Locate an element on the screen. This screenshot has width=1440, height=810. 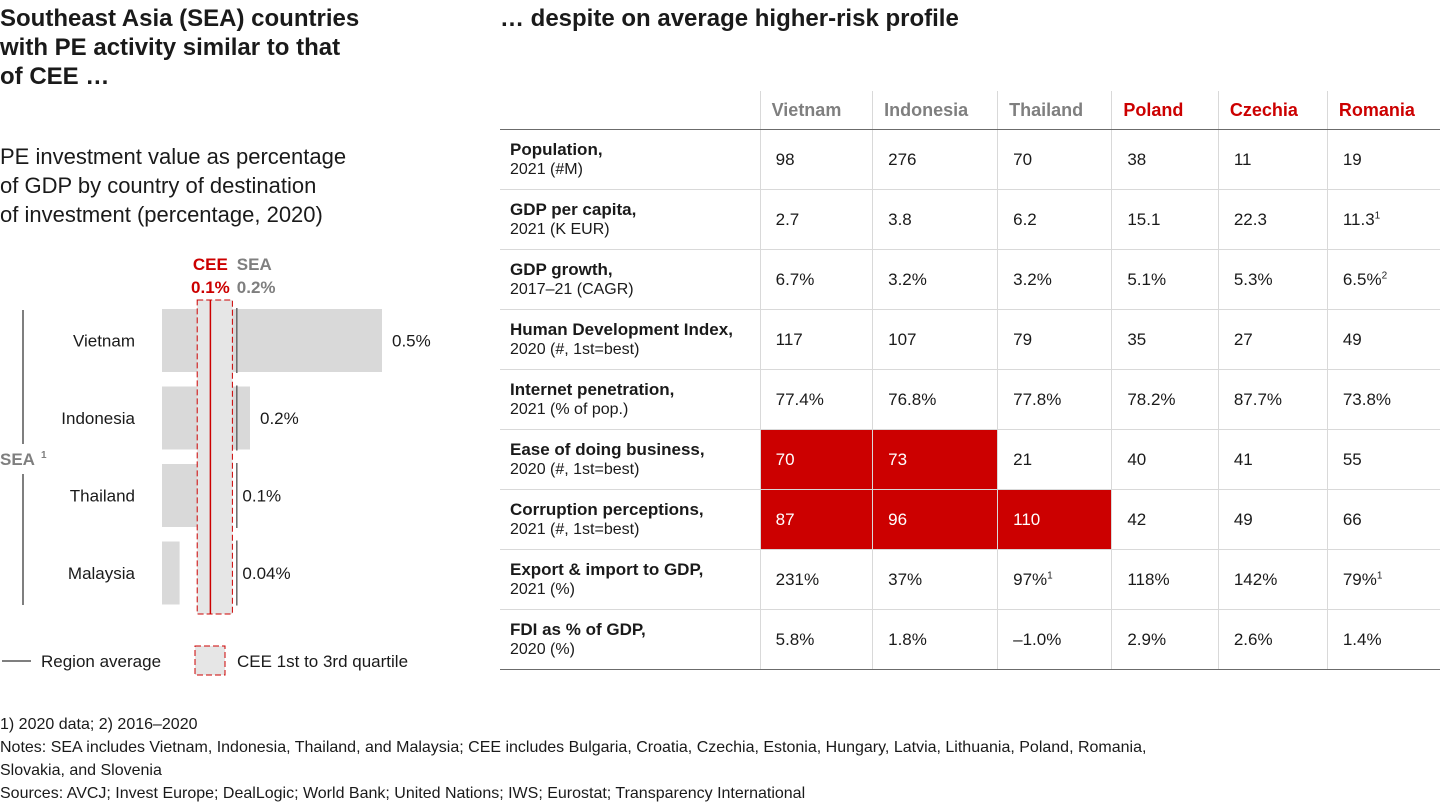
table-cell-highlighted: 70 is located at coordinates (816, 459).